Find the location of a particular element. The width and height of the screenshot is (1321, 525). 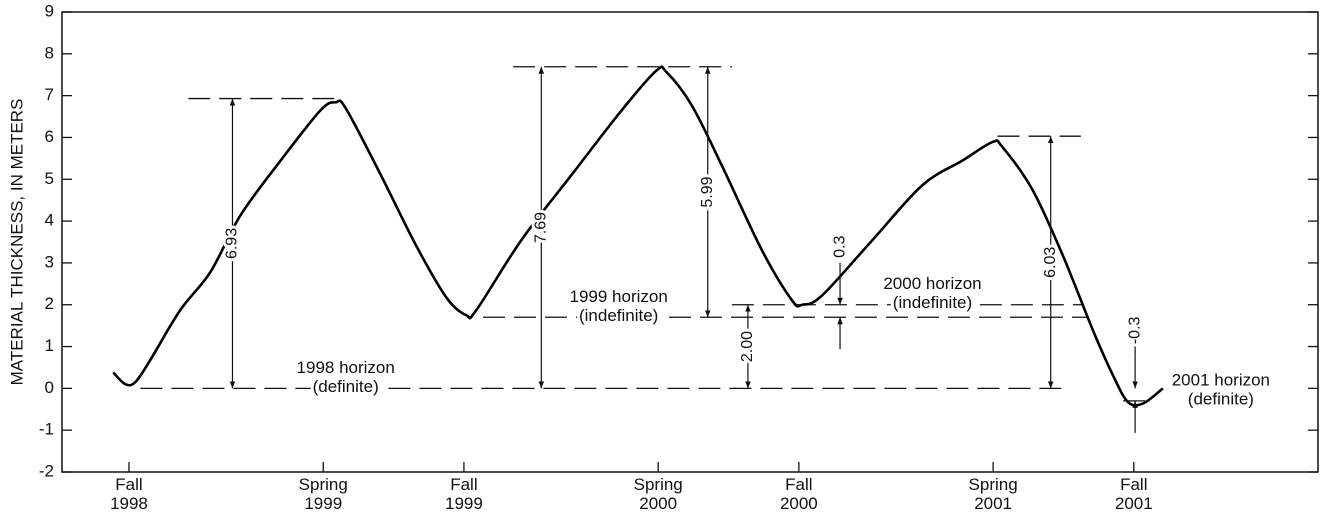

x-tick-label: Fall 1998 is located at coordinates (129, 494).